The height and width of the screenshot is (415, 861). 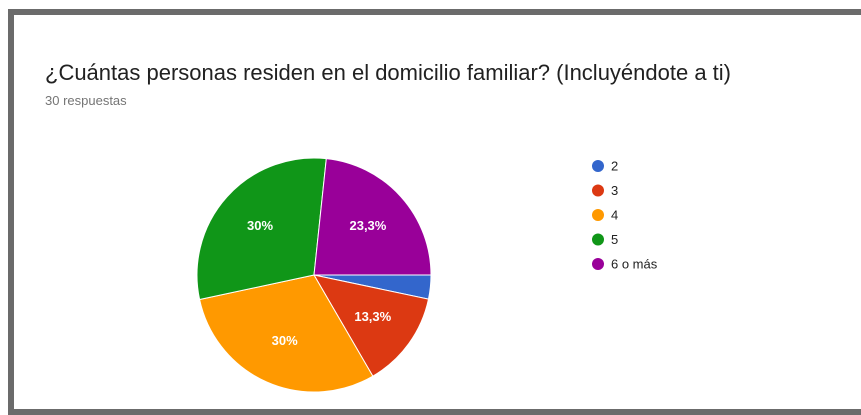 I want to click on slice-label: 13,3%, so click(x=372, y=316).